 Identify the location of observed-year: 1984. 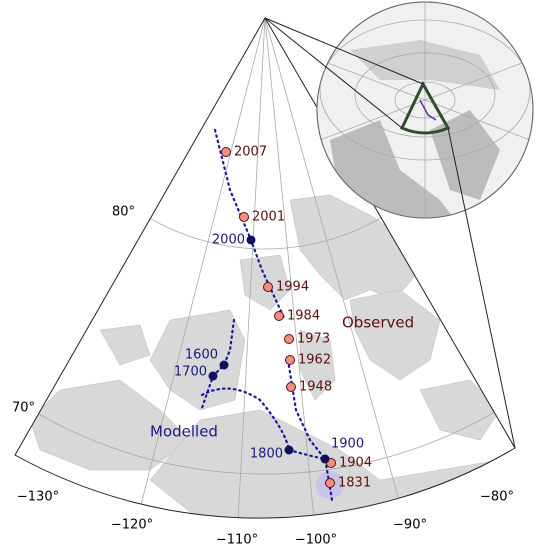
(303, 316).